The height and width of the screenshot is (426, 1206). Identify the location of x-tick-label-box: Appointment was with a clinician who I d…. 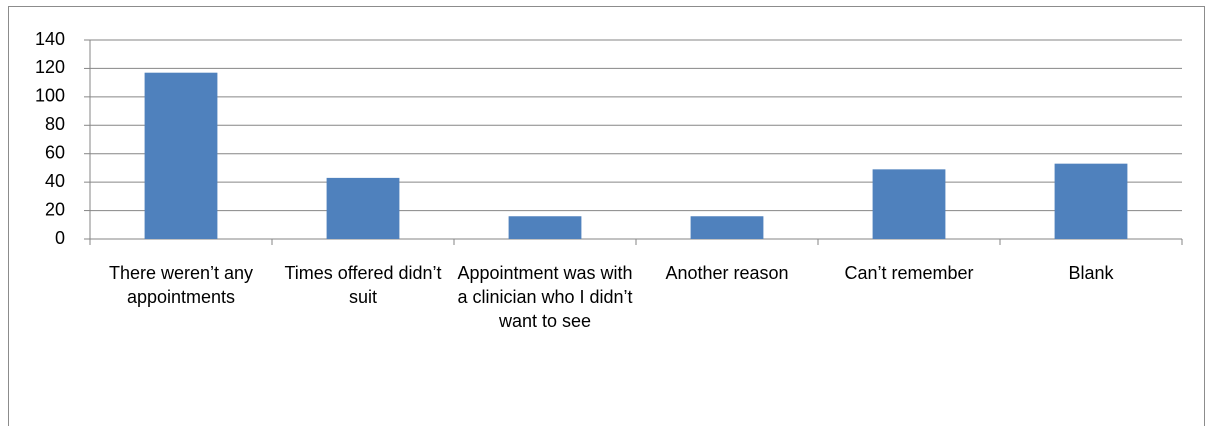
(545, 297).